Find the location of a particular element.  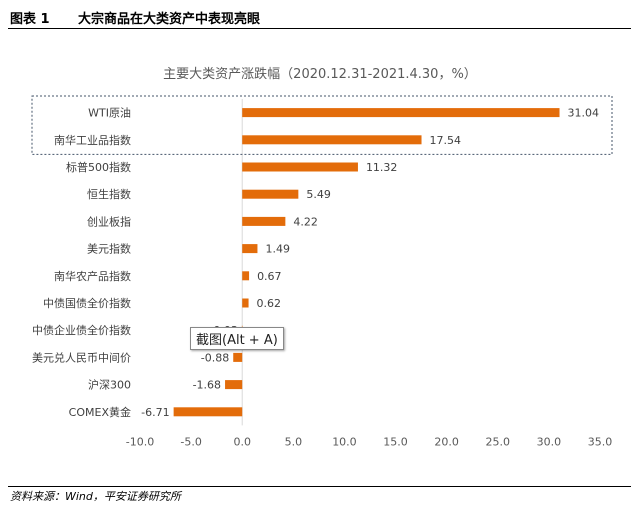

data-label: -1.68 is located at coordinates (207, 385).